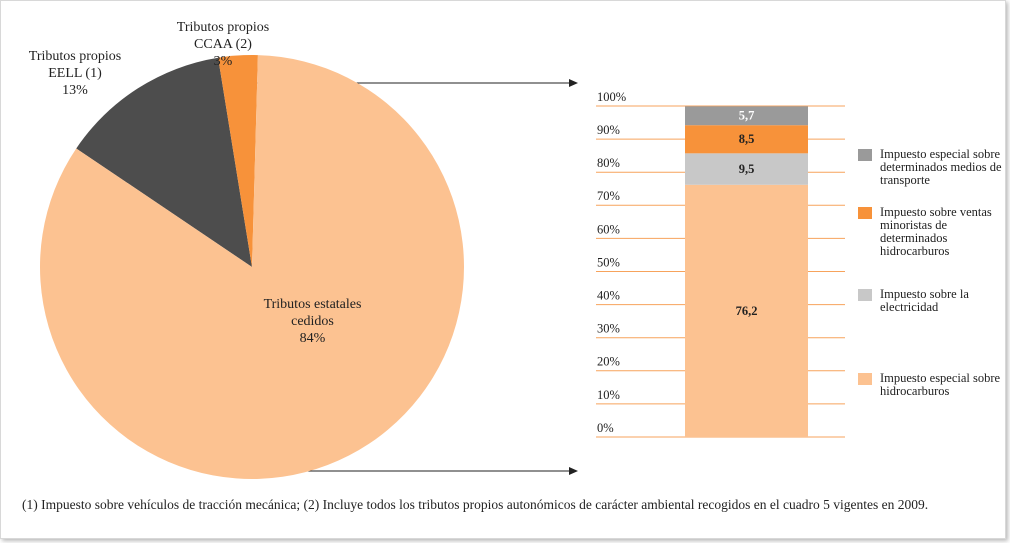 Image resolution: width=1010 pixels, height=543 pixels. I want to click on y-tick-label: 0%, so click(605, 428).